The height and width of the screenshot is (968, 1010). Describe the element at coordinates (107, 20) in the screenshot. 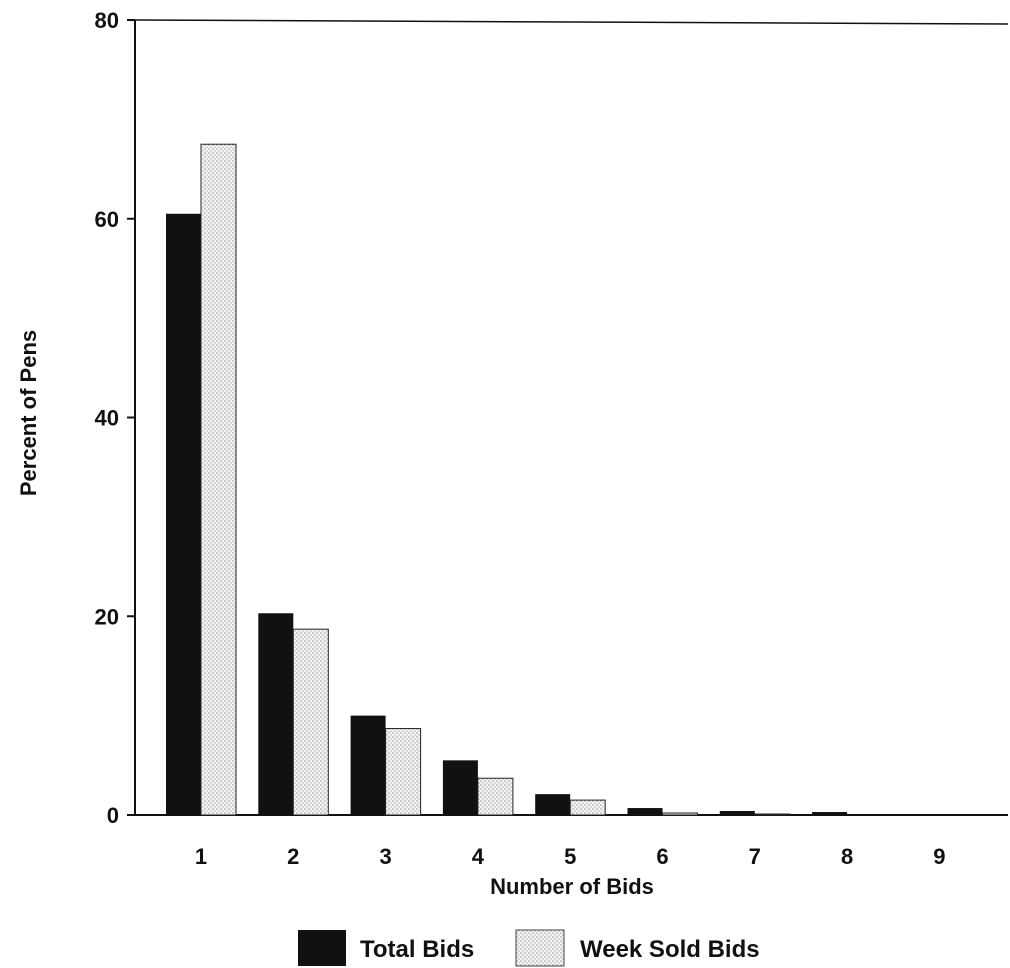

I see `y-tick-label: 80` at that location.